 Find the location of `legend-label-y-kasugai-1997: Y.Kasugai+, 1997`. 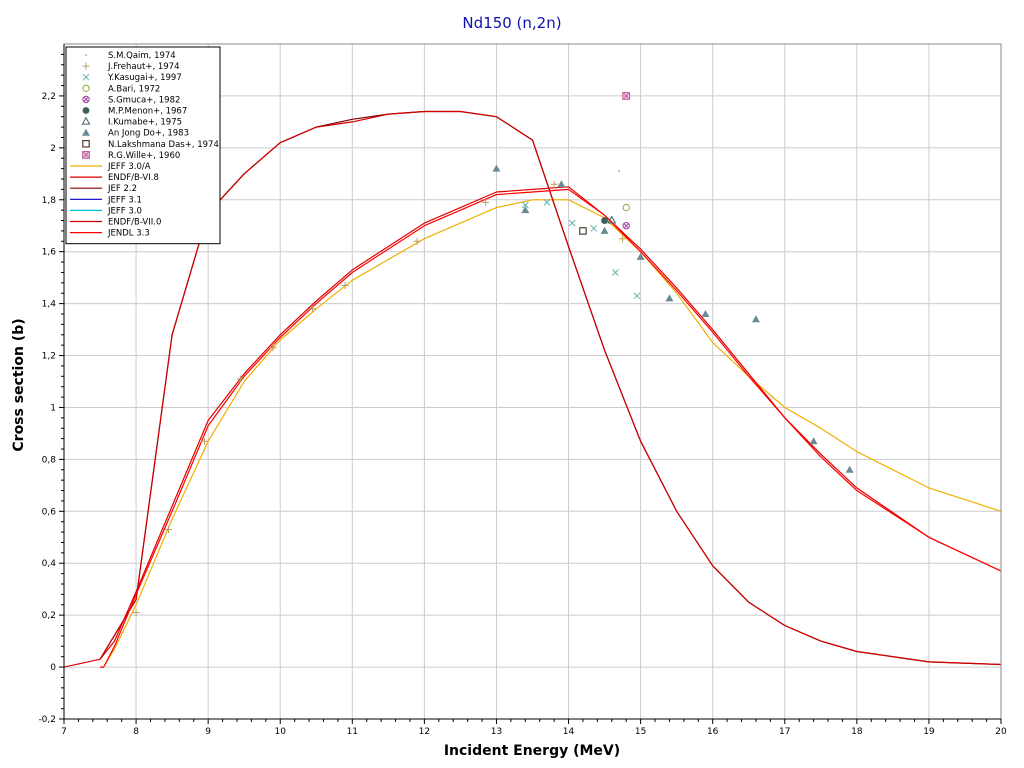

legend-label-y-kasugai-1997: Y.Kasugai+, 1997 is located at coordinates (144, 78).